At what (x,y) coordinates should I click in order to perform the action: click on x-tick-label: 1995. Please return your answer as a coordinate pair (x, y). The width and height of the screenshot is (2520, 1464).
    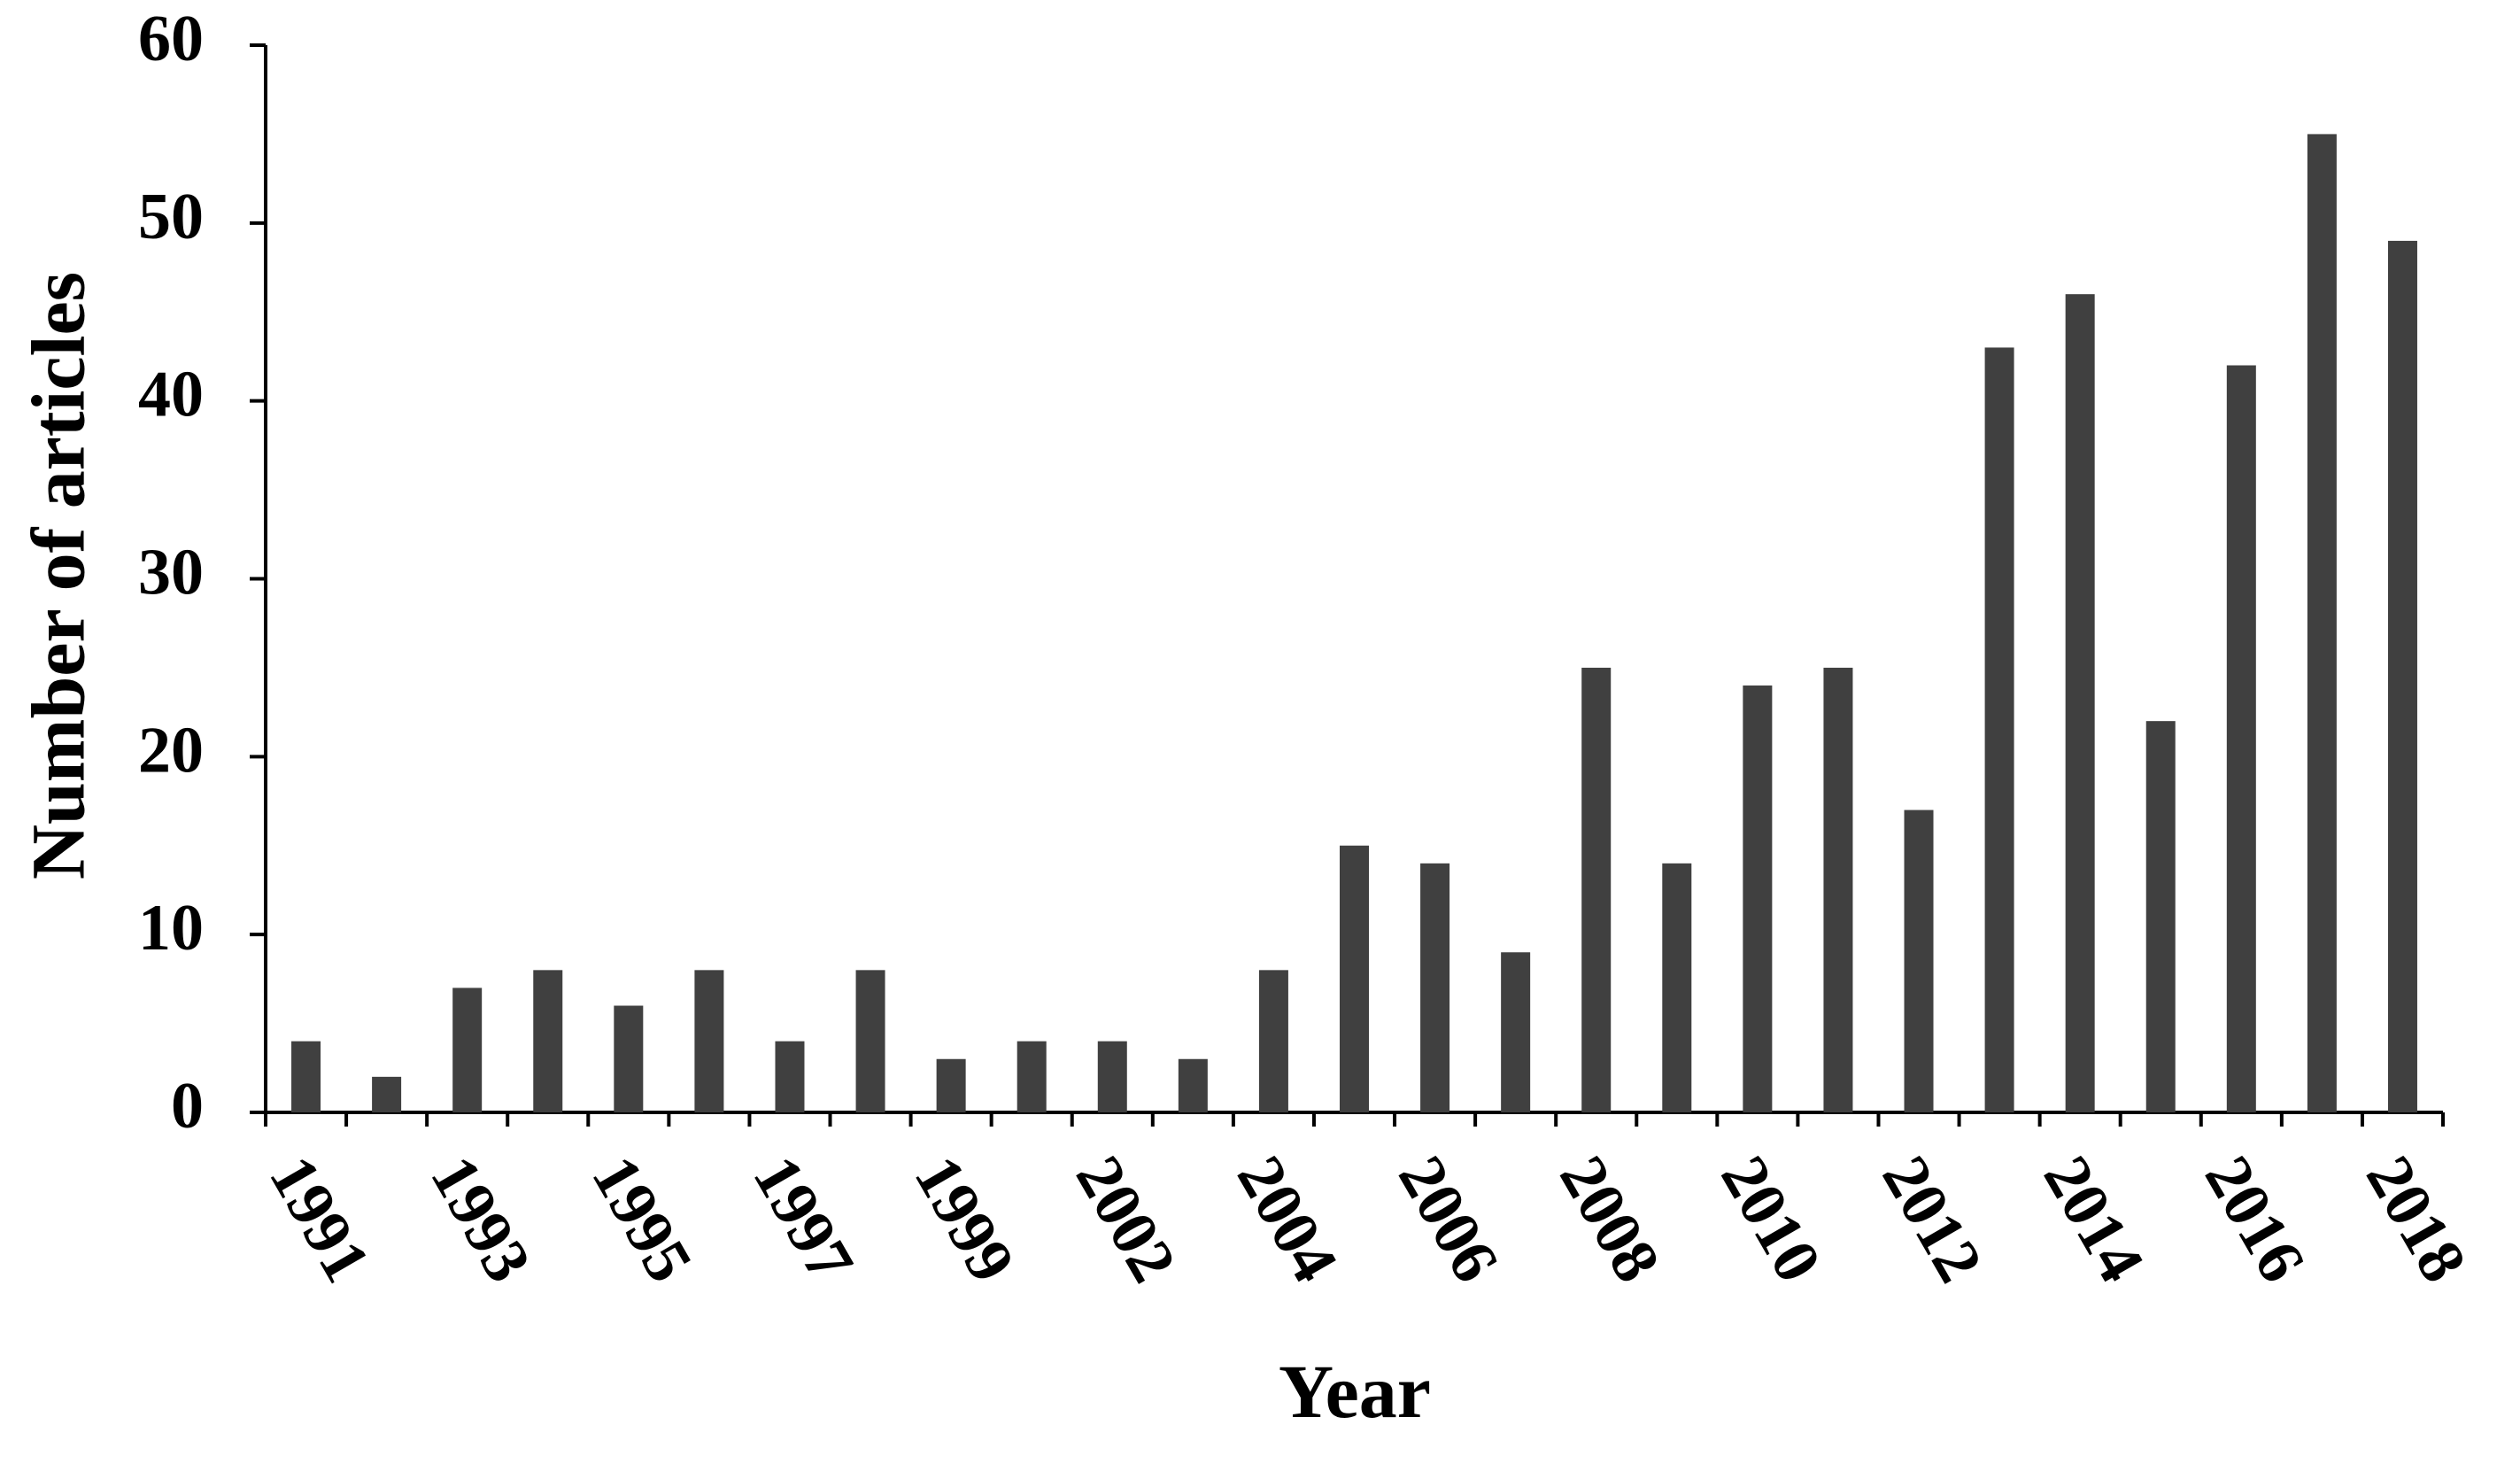
    Looking at the image, I should click on (641, 1219).